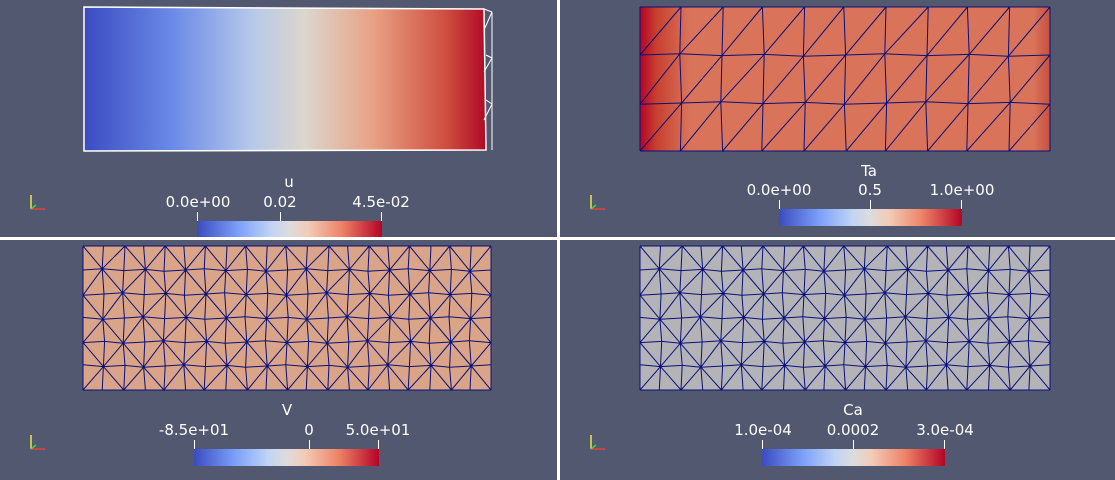 This screenshot has width=1115, height=480. I want to click on mesh-ca, so click(845, 318).